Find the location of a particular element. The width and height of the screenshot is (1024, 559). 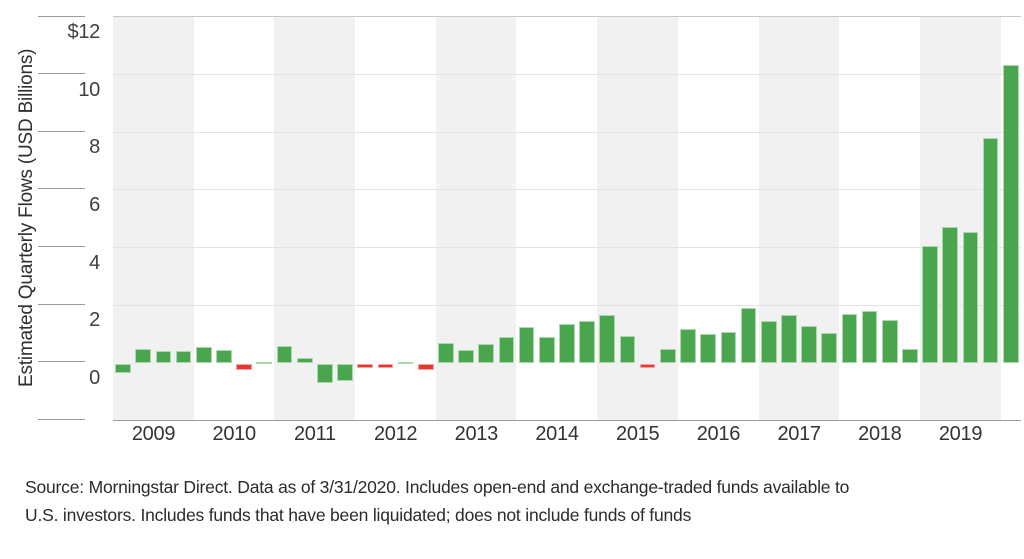

bar-2017-q4 is located at coordinates (829, 347).